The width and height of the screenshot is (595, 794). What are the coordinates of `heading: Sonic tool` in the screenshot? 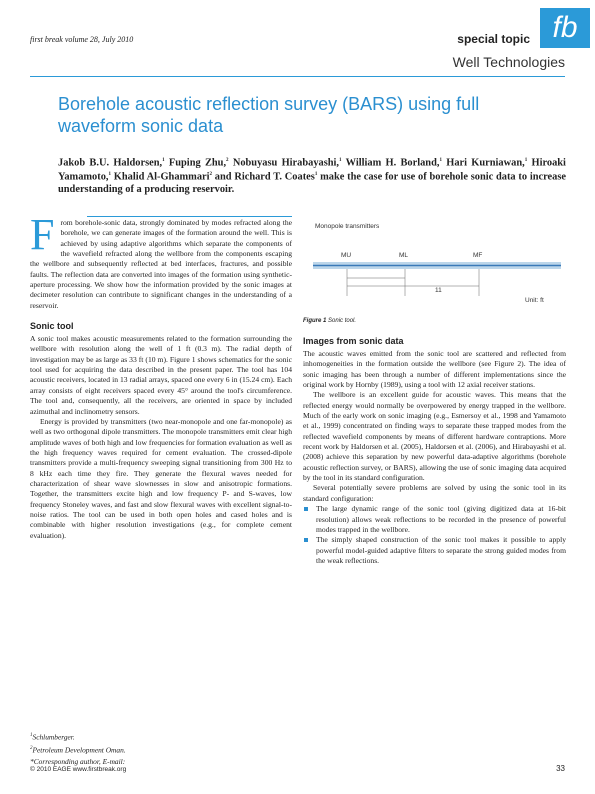 It's located at (52, 326).